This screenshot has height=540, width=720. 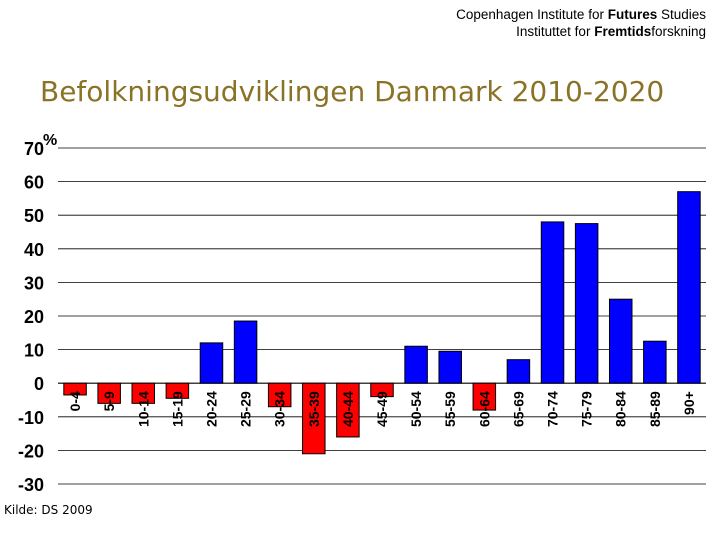 What do you see at coordinates (143, 409) in the screenshot?
I see `x-tick-label: 10-14` at bounding box center [143, 409].